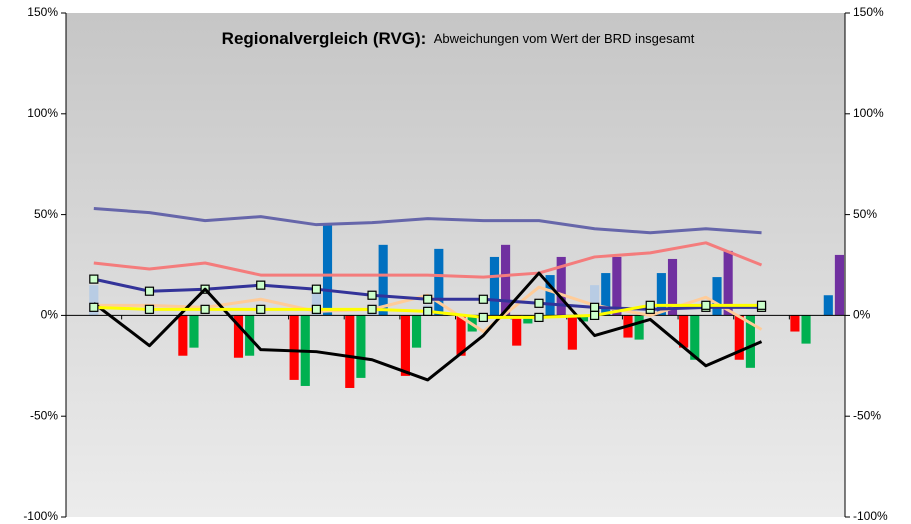 This screenshot has height=524, width=911. I want to click on y2-tick-label: -50%, so click(867, 415).